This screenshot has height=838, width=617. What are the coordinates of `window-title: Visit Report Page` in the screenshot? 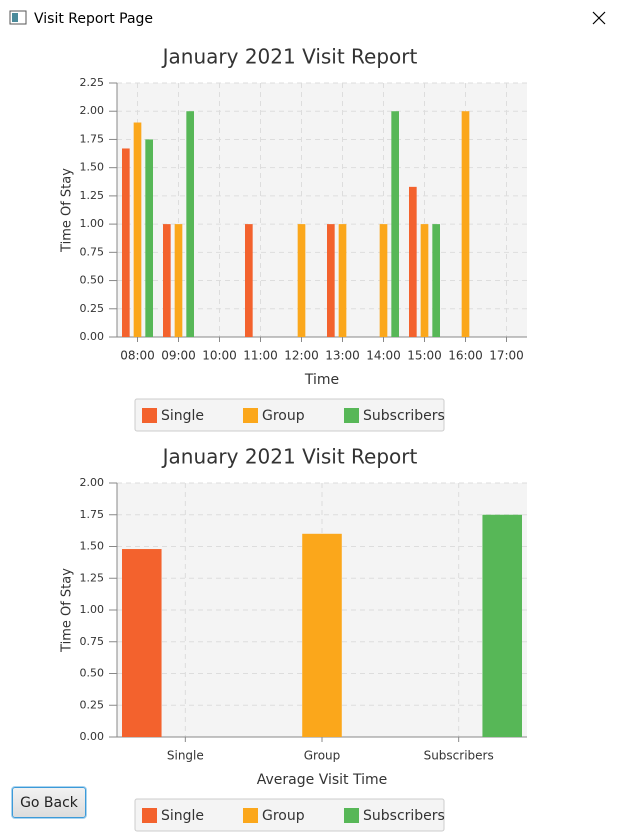 It's located at (93, 19).